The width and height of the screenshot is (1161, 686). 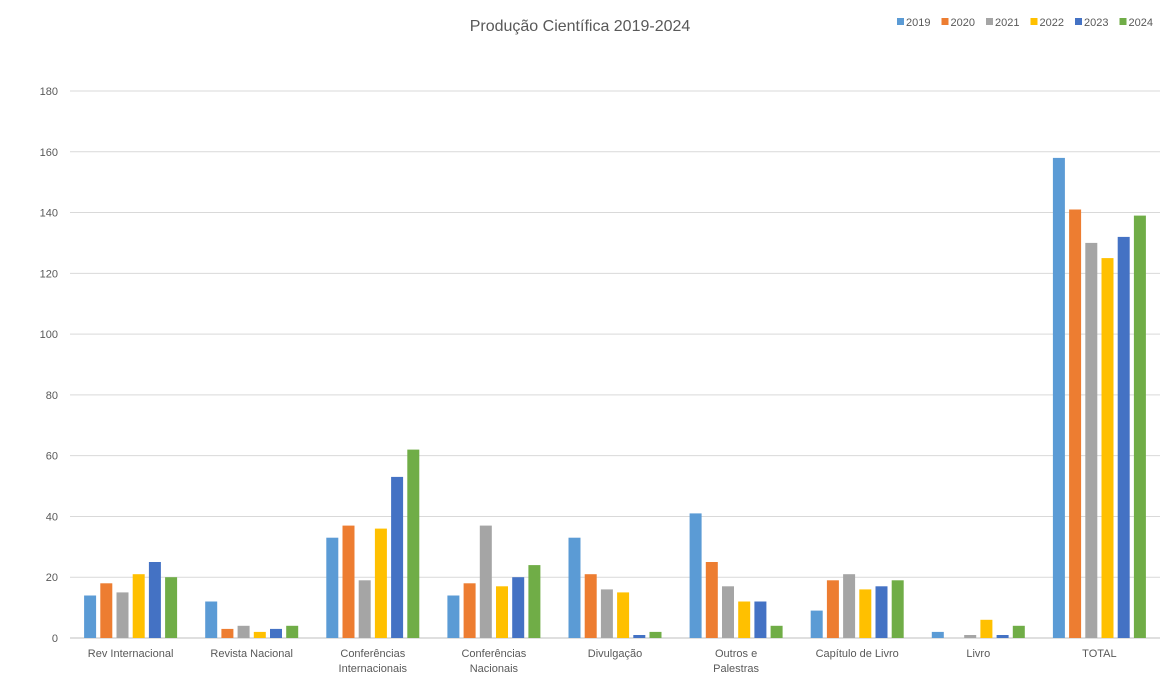 I want to click on y-tick-label: 120, so click(x=49, y=274).